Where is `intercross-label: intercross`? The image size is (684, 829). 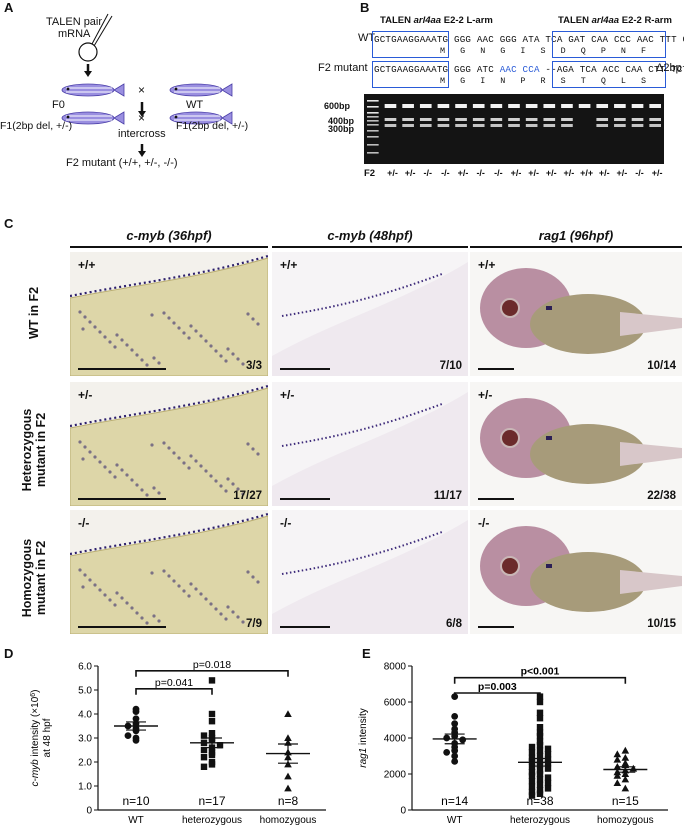
intercross-label: intercross is located at coordinates (142, 134).